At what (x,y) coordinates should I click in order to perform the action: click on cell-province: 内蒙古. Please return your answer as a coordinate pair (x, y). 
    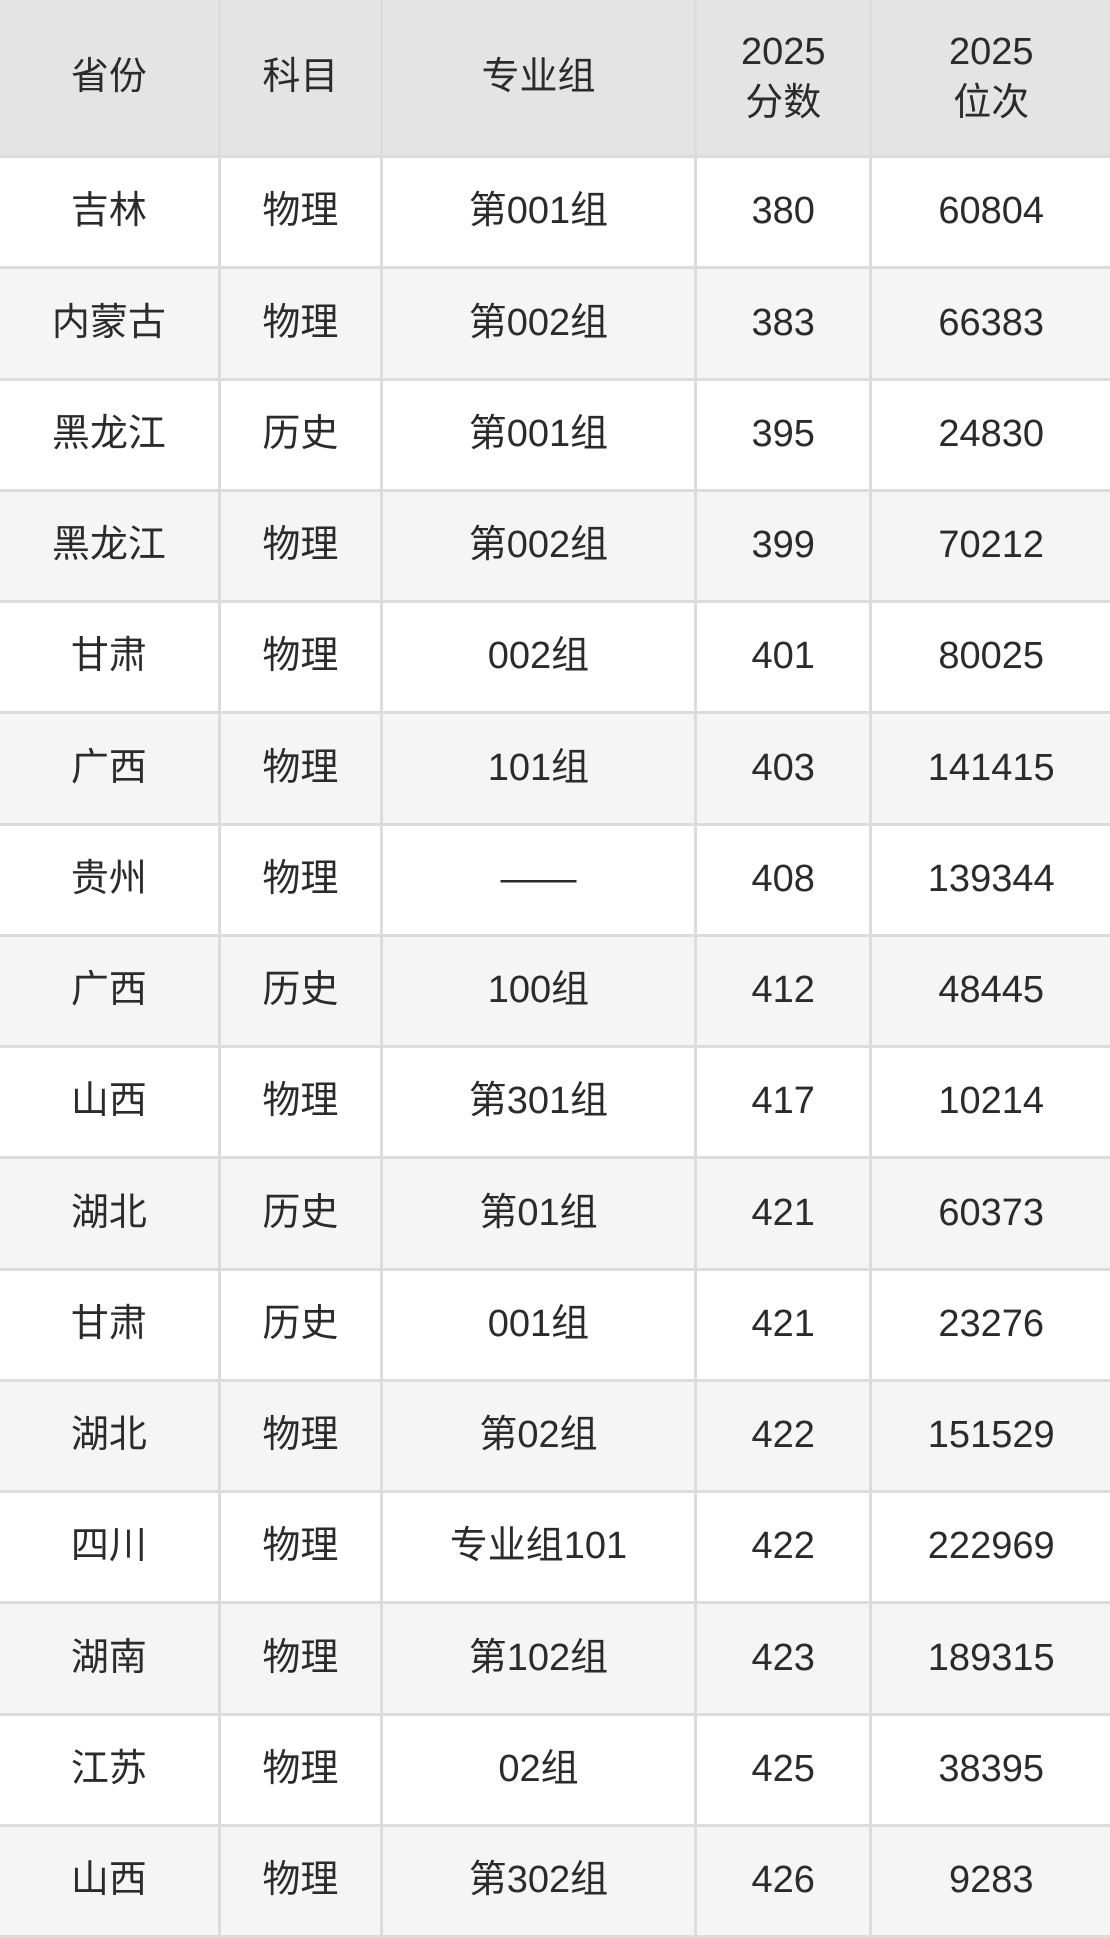
    Looking at the image, I should click on (110, 325).